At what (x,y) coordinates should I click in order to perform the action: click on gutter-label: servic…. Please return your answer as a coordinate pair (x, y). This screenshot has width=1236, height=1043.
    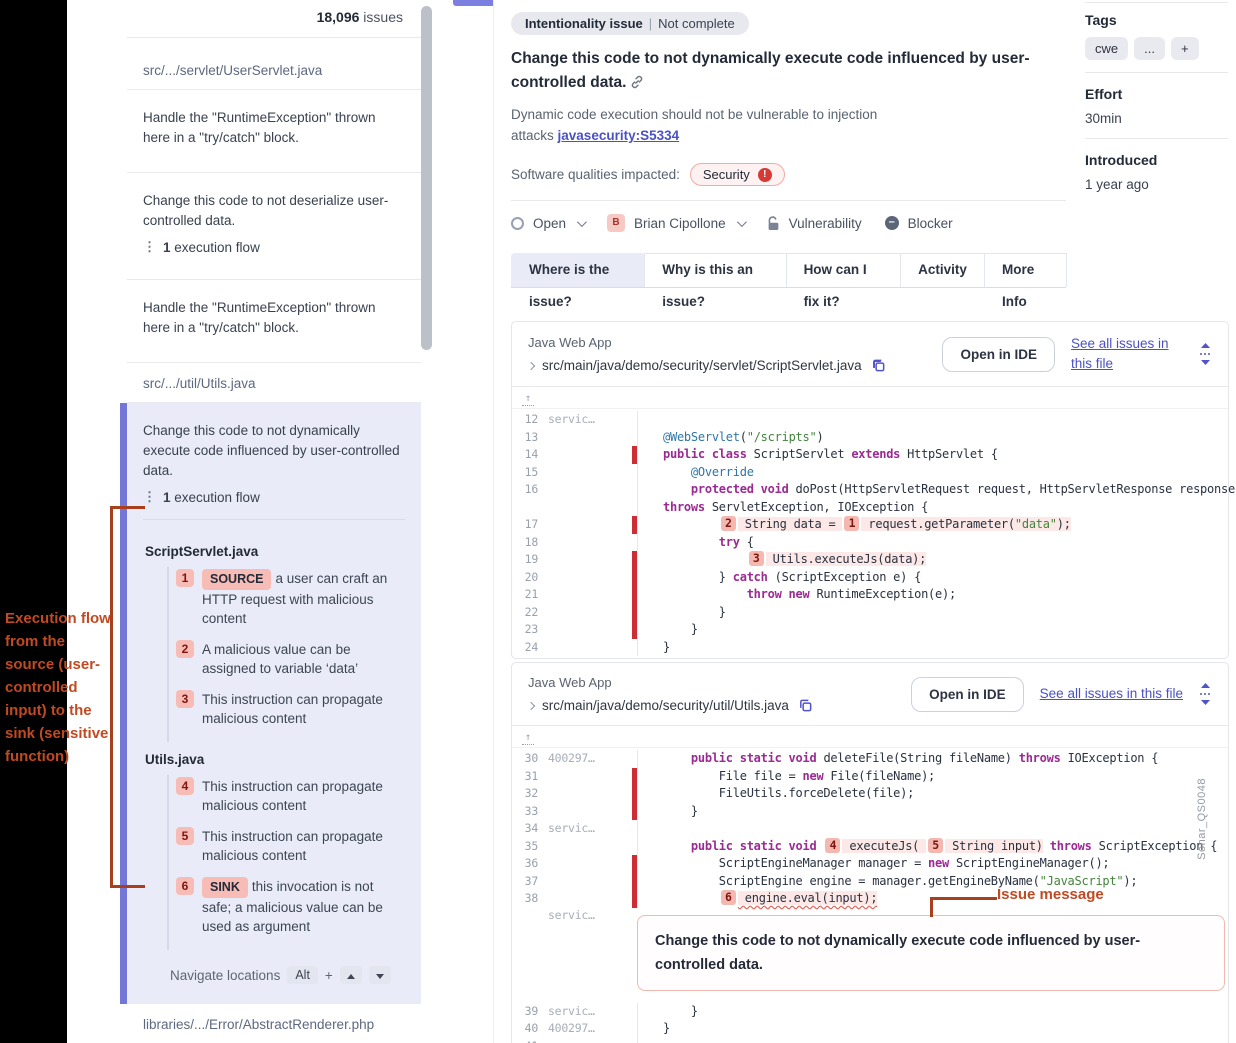
    Looking at the image, I should click on (571, 1010).